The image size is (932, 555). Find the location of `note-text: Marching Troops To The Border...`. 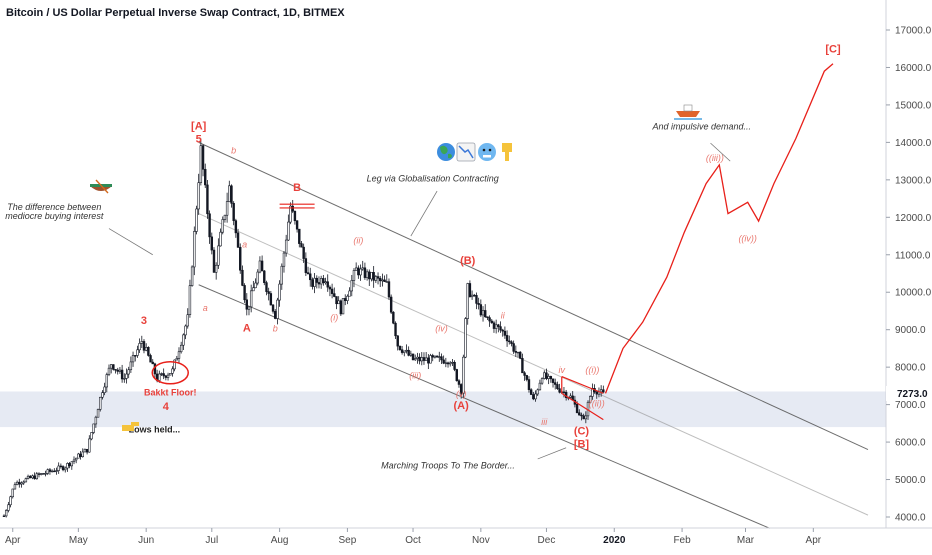

note-text: Marching Troops To The Border... is located at coordinates (448, 465).